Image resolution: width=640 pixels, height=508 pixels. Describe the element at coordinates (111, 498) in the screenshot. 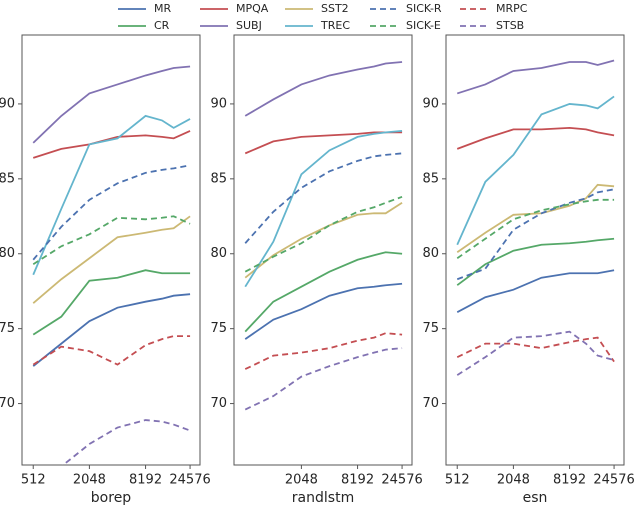

I see `x-axis-label: borep` at that location.